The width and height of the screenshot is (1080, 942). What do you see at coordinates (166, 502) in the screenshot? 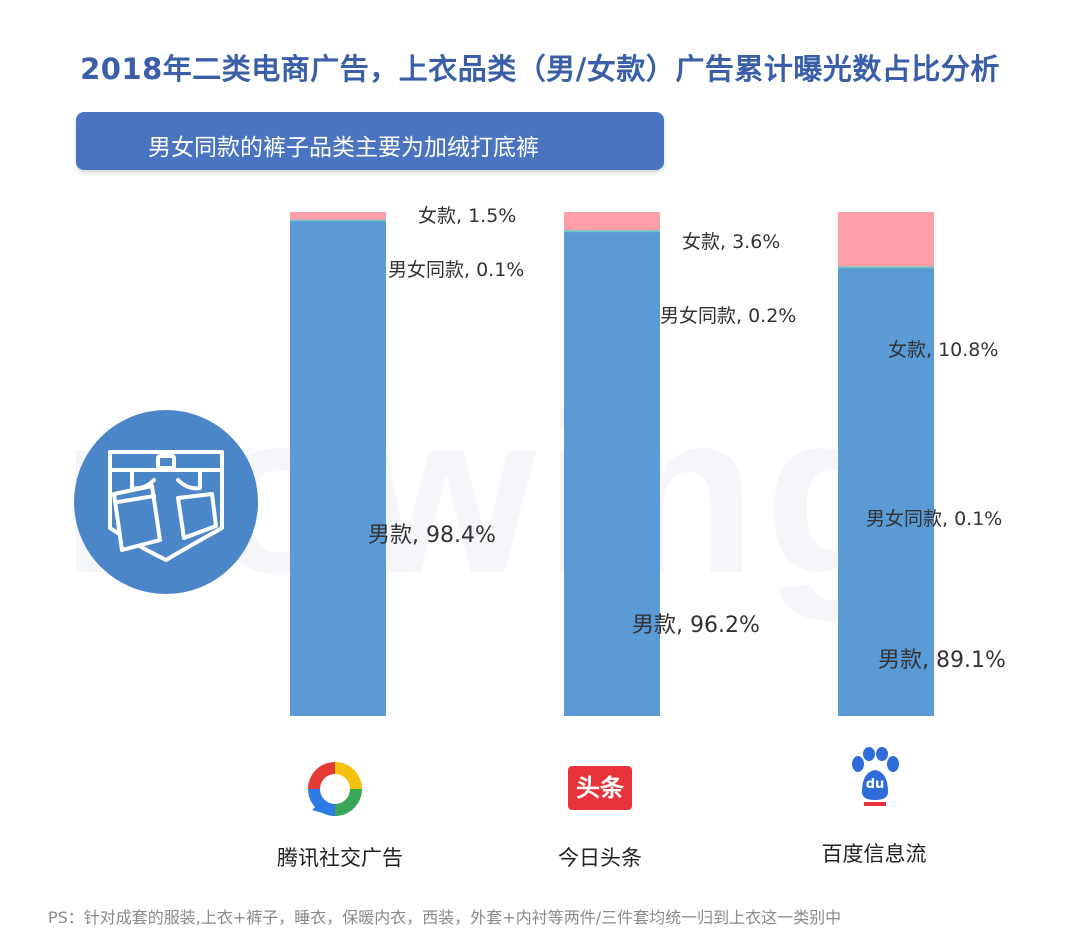
I see `pants-icon` at bounding box center [166, 502].